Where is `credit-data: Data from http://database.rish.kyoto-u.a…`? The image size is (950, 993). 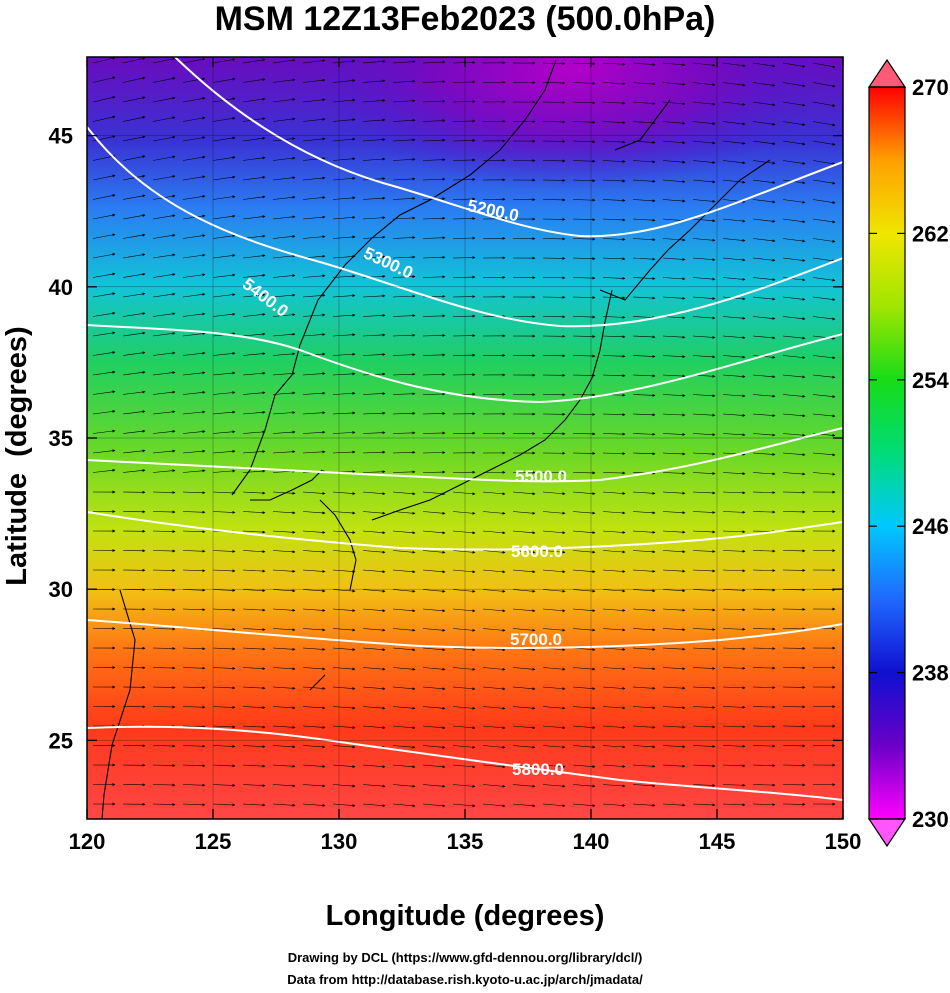 credit-data: Data from http://database.rish.kyoto-u.a… is located at coordinates (465, 979).